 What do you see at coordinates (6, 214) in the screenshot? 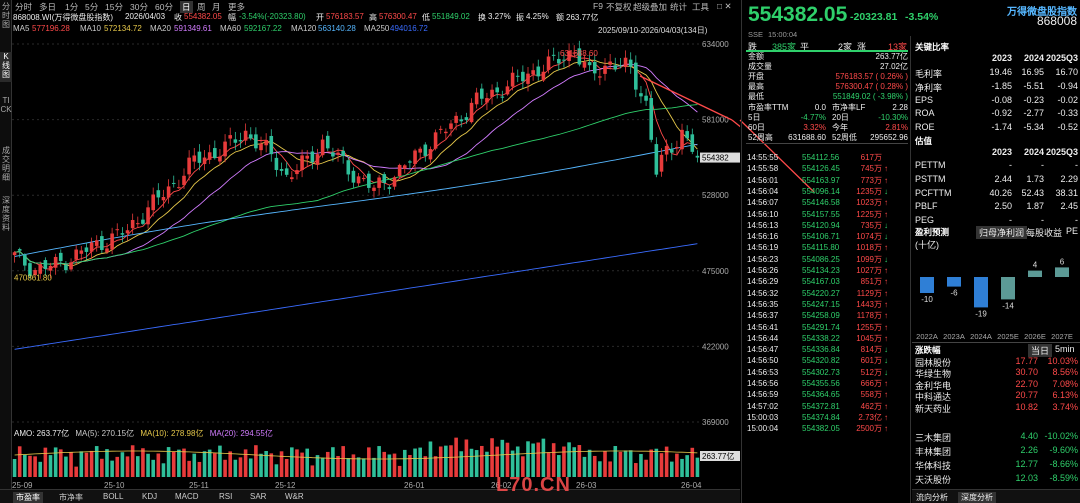
I see `tab-depth-data: 深度资料` at bounding box center [6, 214].